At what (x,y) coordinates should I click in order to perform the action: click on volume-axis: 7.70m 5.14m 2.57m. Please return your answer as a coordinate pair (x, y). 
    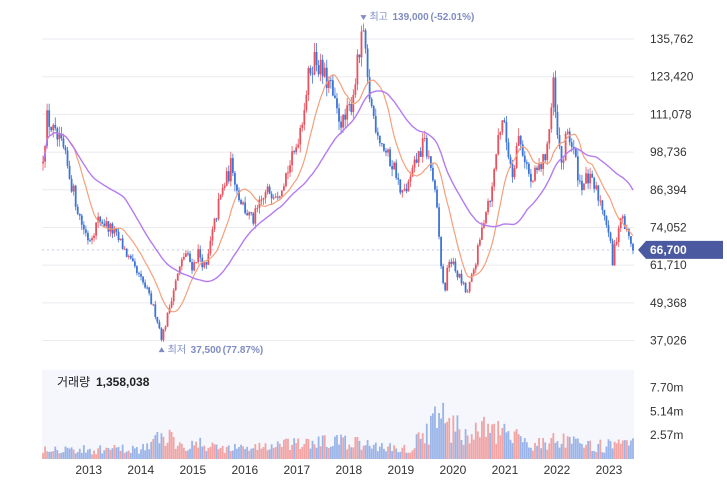
    Looking at the image, I should click on (666, 412).